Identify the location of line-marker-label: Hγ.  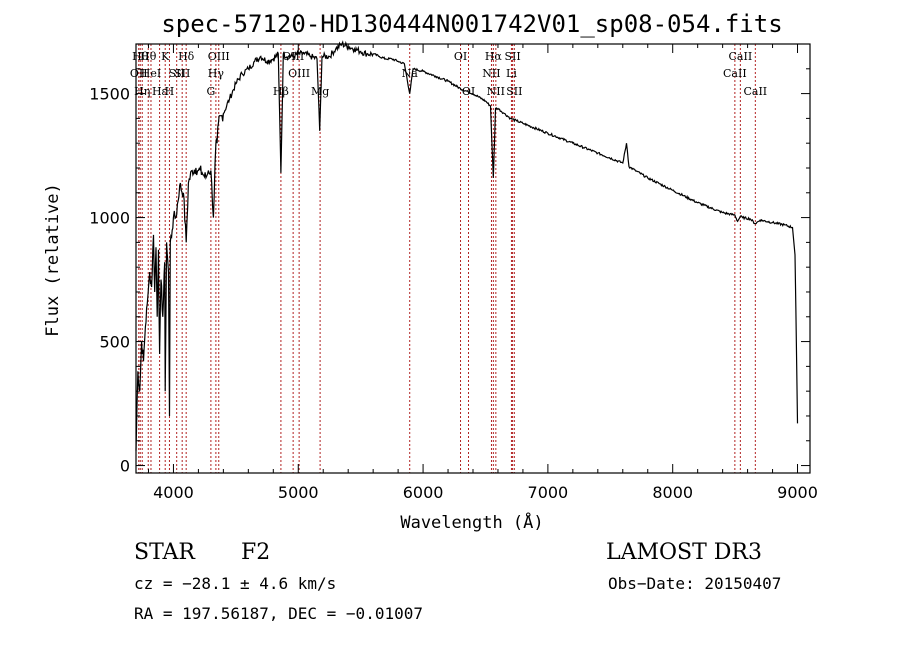
(216, 73).